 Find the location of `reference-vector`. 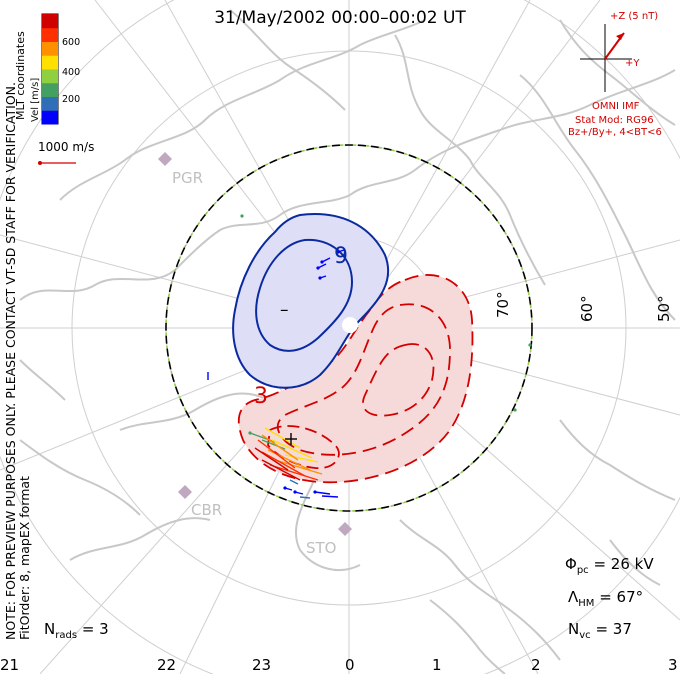

reference-vector is located at coordinates (57, 163).